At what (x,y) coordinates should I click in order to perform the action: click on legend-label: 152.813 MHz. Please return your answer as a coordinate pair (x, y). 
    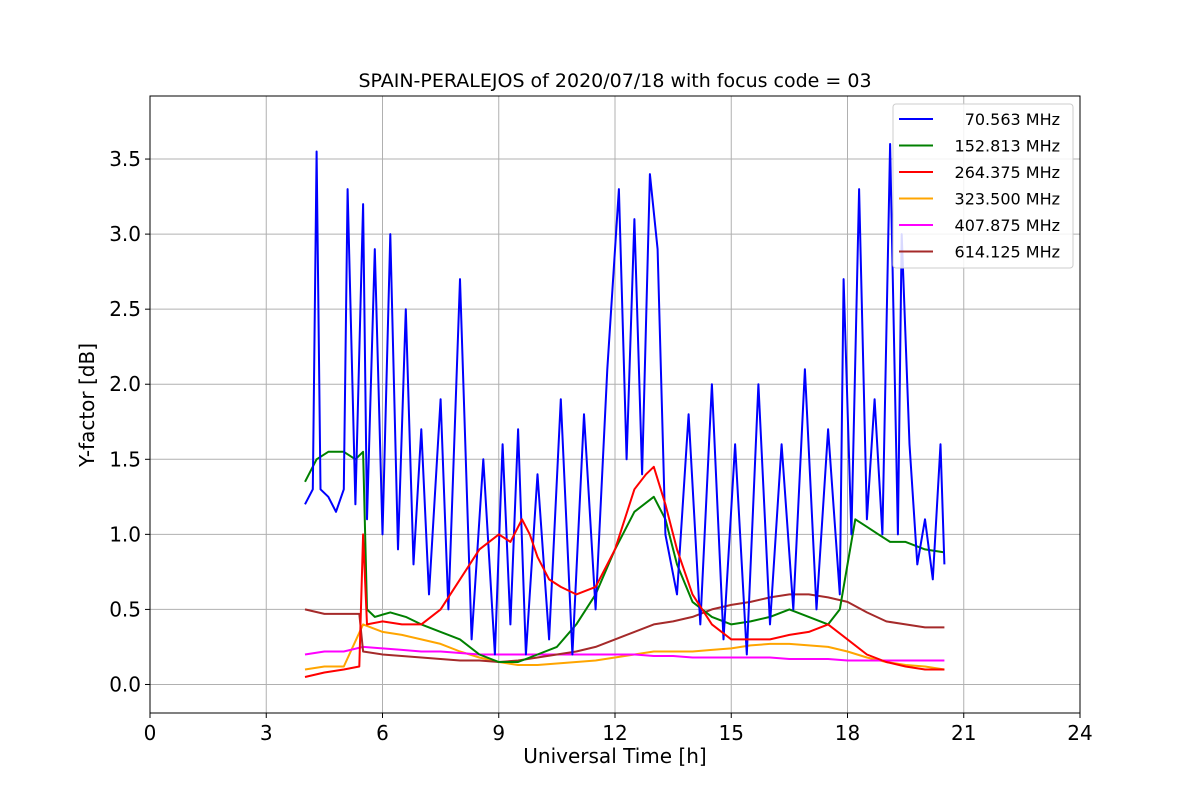
    Looking at the image, I should click on (1007, 146).